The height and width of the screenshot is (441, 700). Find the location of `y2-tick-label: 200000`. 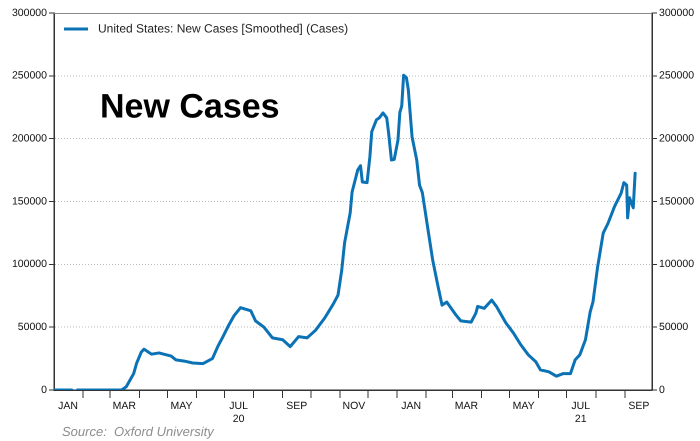

y2-tick-label: 200000 is located at coordinates (676, 138).